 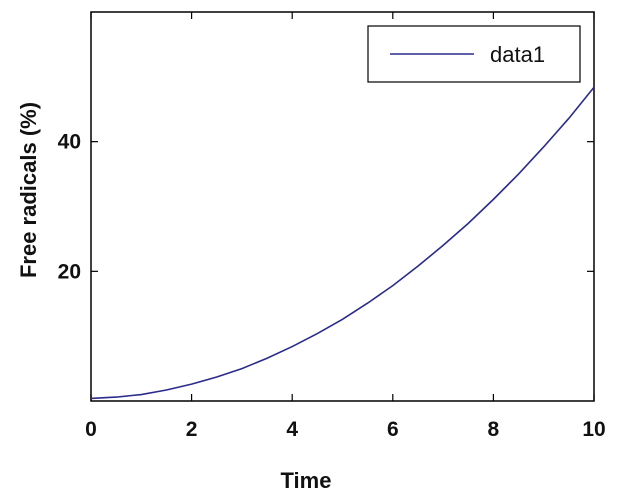 What do you see at coordinates (593, 429) in the screenshot?
I see `x-tick-label-5: 10` at bounding box center [593, 429].